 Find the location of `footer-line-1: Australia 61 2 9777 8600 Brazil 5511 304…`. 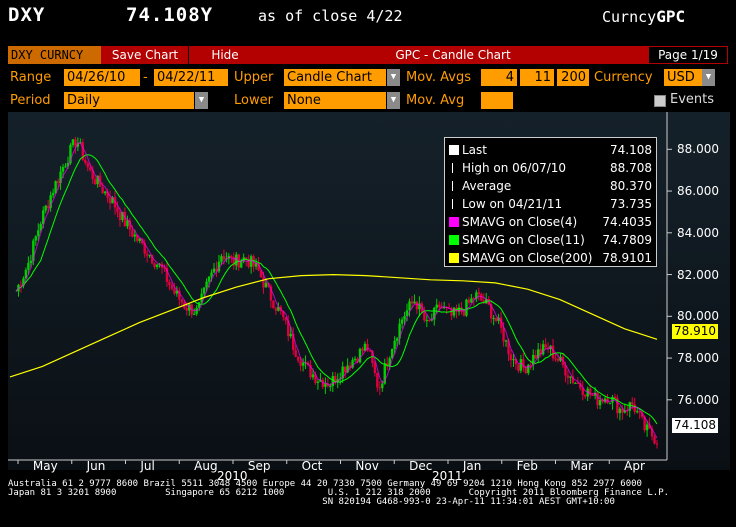

footer-line-1: Australia 61 2 9777 8600 Brazil 5511 304… is located at coordinates (325, 484).